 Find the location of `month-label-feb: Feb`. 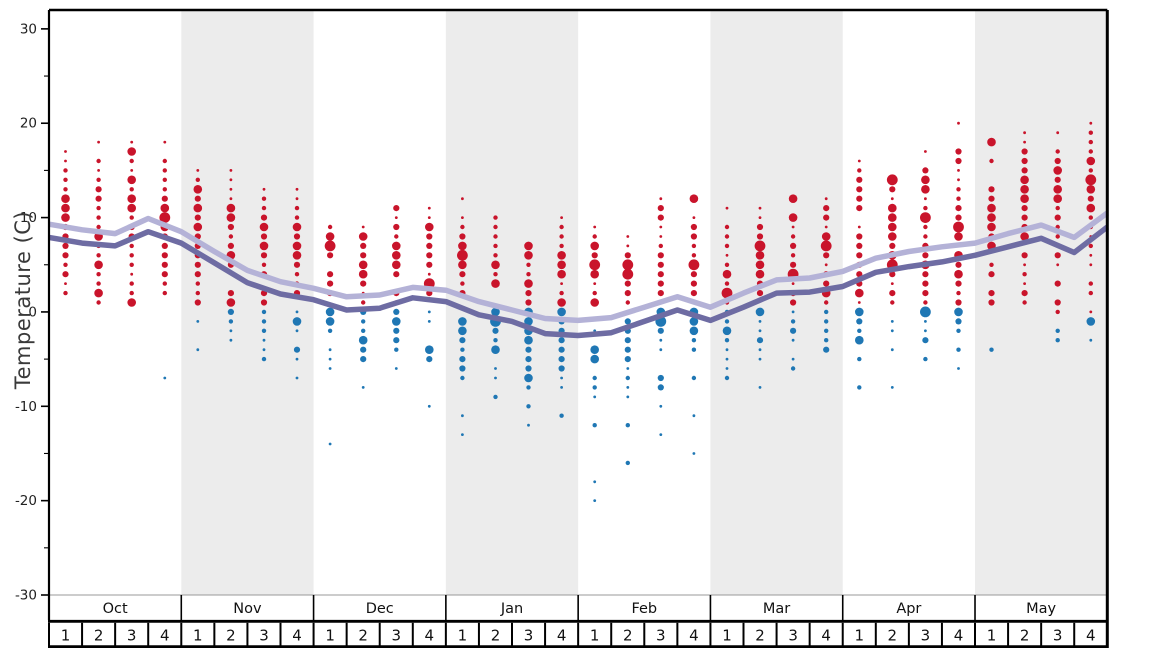

month-label-feb: Feb is located at coordinates (644, 609).